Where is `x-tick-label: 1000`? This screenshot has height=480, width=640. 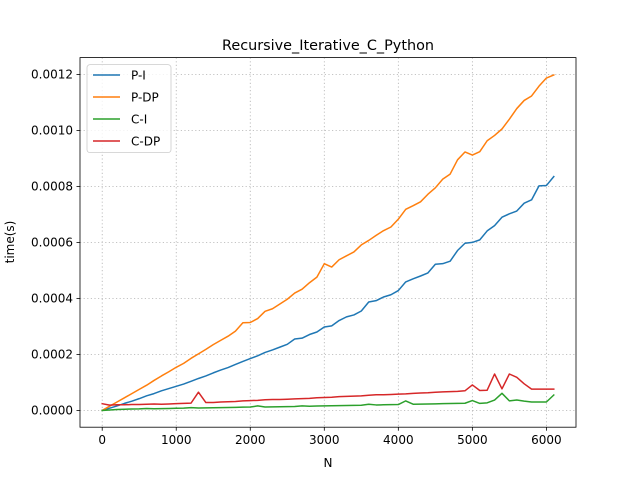
x-tick-label: 1000 is located at coordinates (176, 440).